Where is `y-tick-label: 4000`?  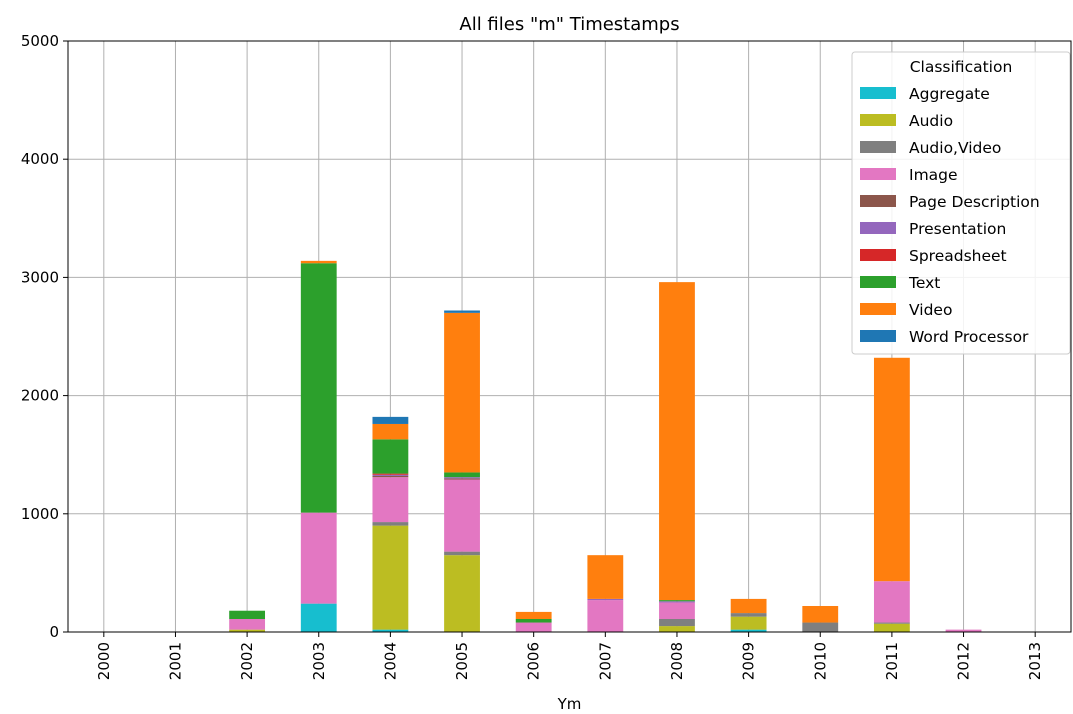
y-tick-label: 4000 is located at coordinates (40, 159).